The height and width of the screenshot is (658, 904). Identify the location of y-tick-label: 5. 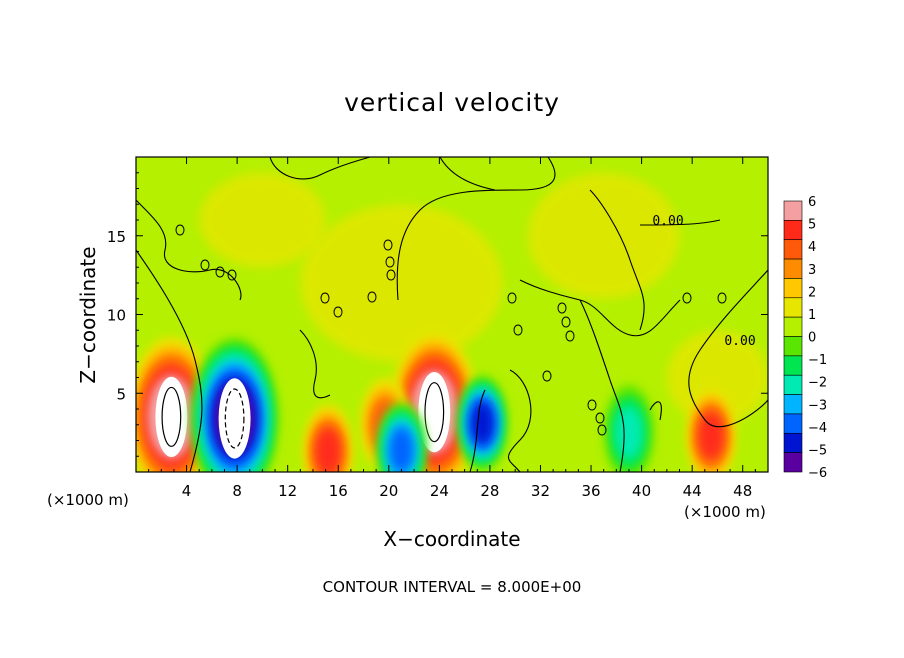
(121, 394).